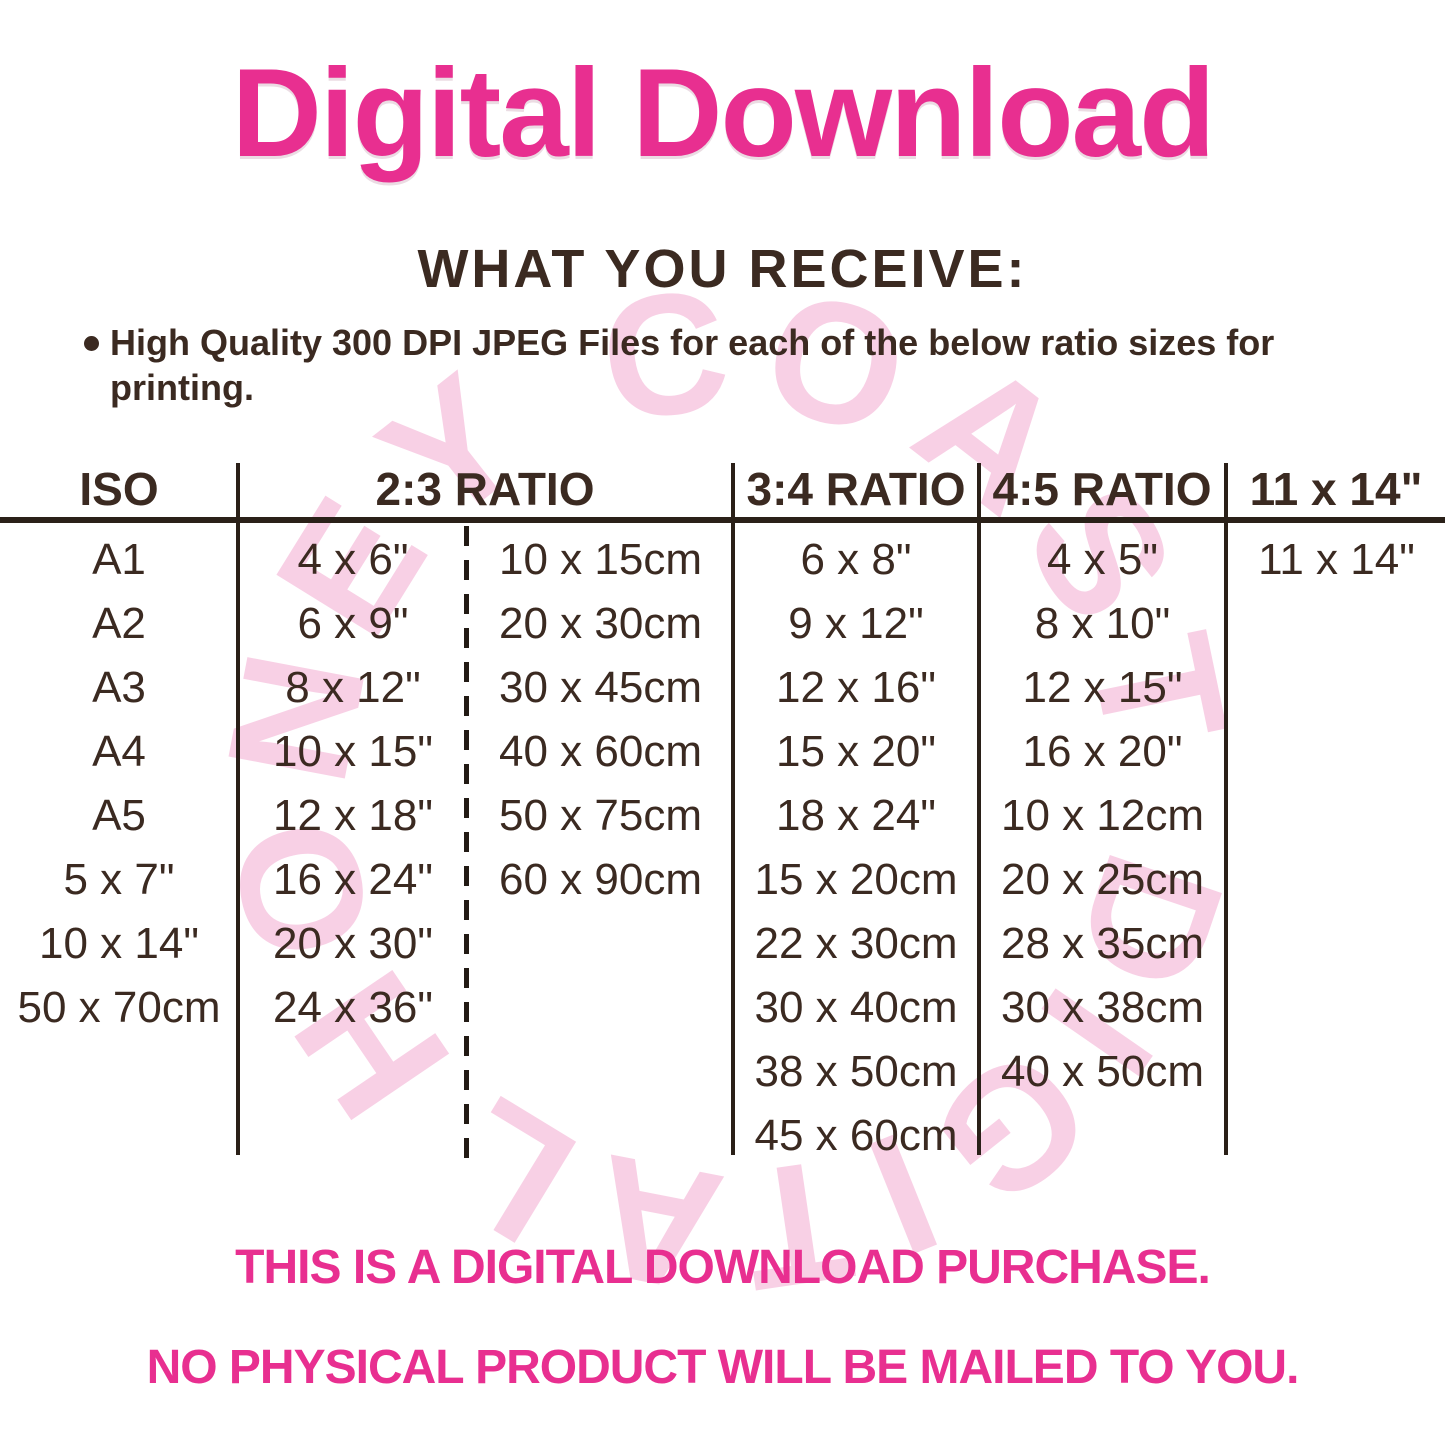 The height and width of the screenshot is (1445, 1445). What do you see at coordinates (1102, 559) in the screenshot?
I see `table-cell: 4 x 5"` at bounding box center [1102, 559].